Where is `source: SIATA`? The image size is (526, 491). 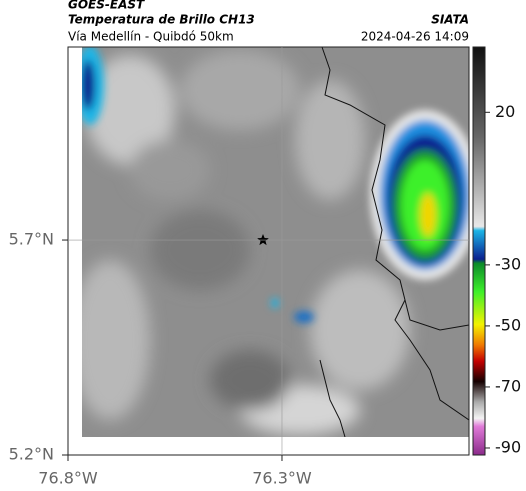 source: SIATA is located at coordinates (450, 20).